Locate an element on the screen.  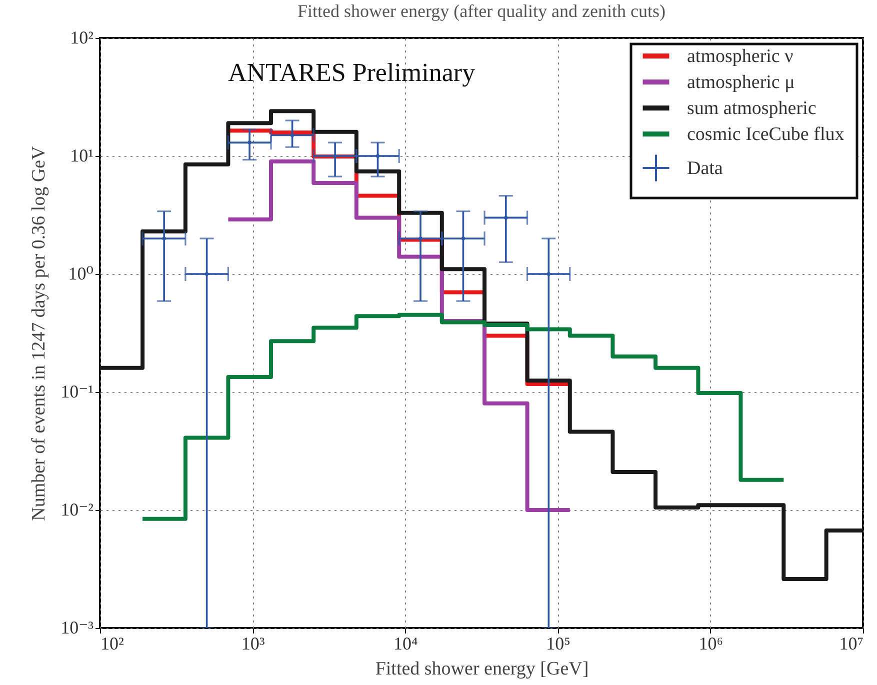
y-tick-label: 10⁻¹ is located at coordinates (77, 392).